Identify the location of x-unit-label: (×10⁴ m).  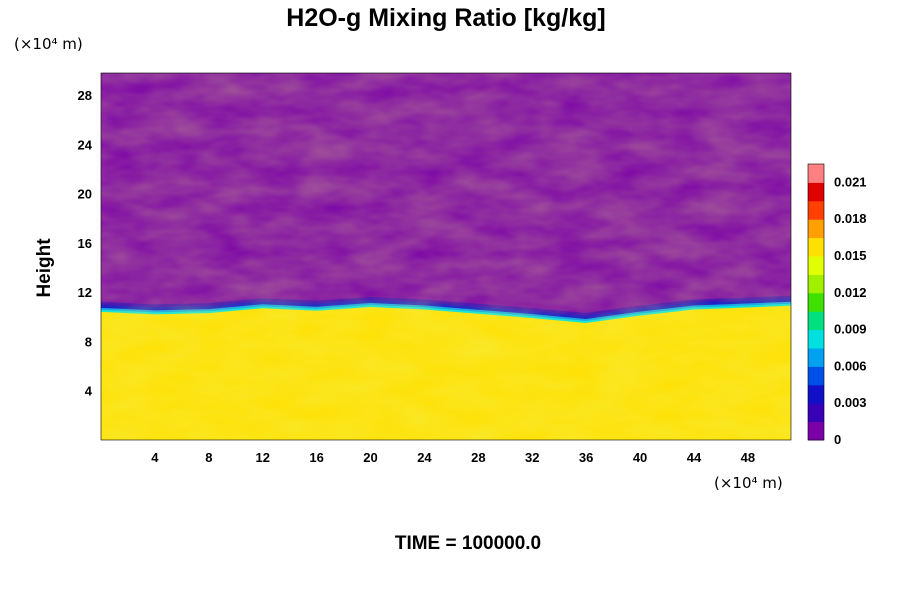
(748, 483).